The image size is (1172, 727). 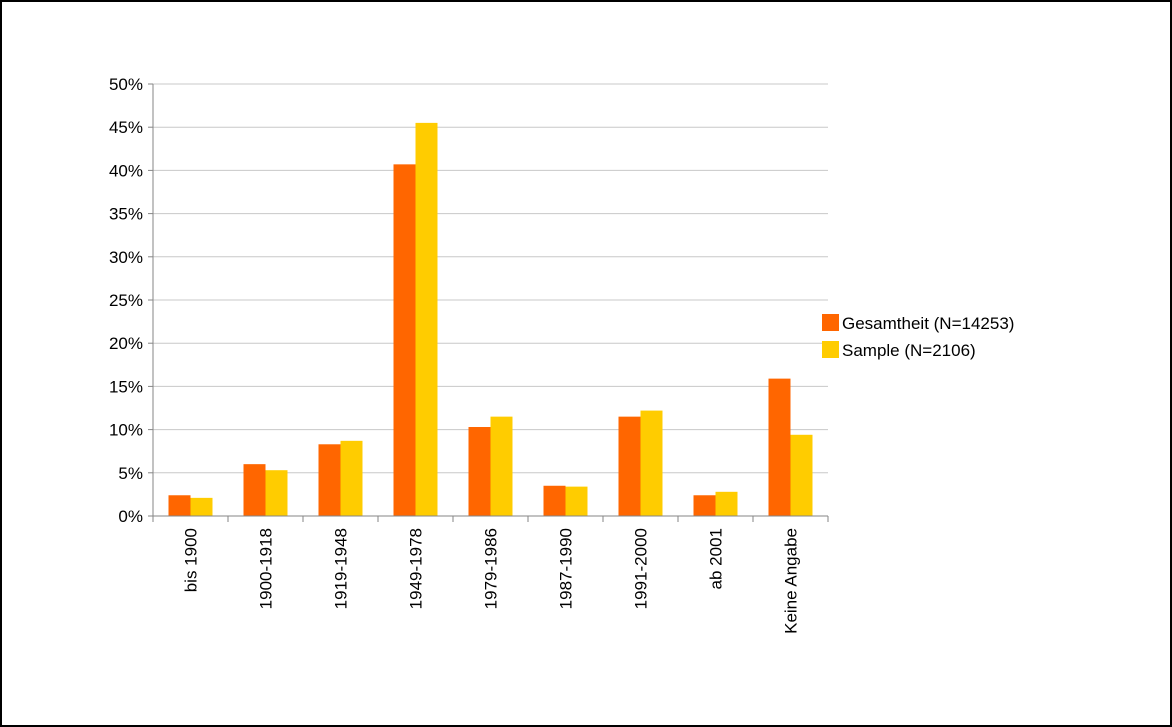 I want to click on y-tick-labels: 0% 5% 10% 15% 20% 25% 30% 35% 40% 45% 50%, so click(x=126, y=300).